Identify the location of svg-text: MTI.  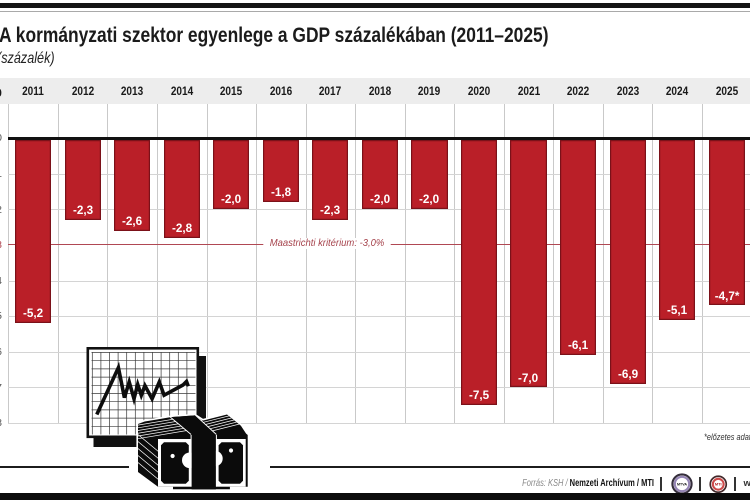
(718, 483).